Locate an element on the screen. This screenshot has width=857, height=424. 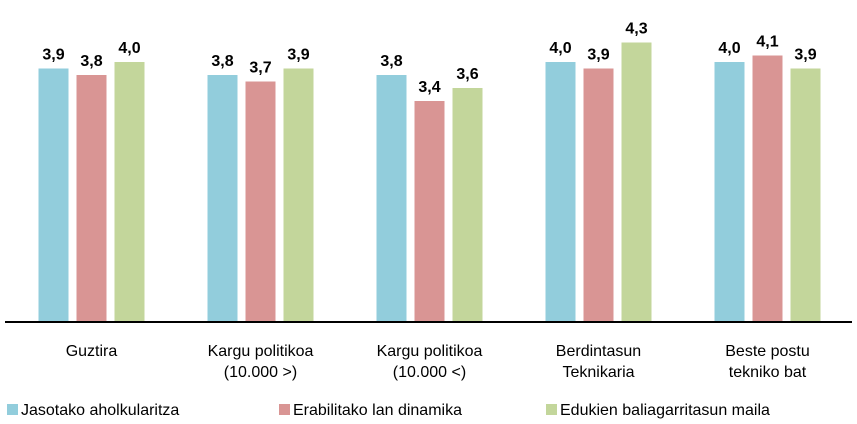
value-label: 4,1 is located at coordinates (767, 42).